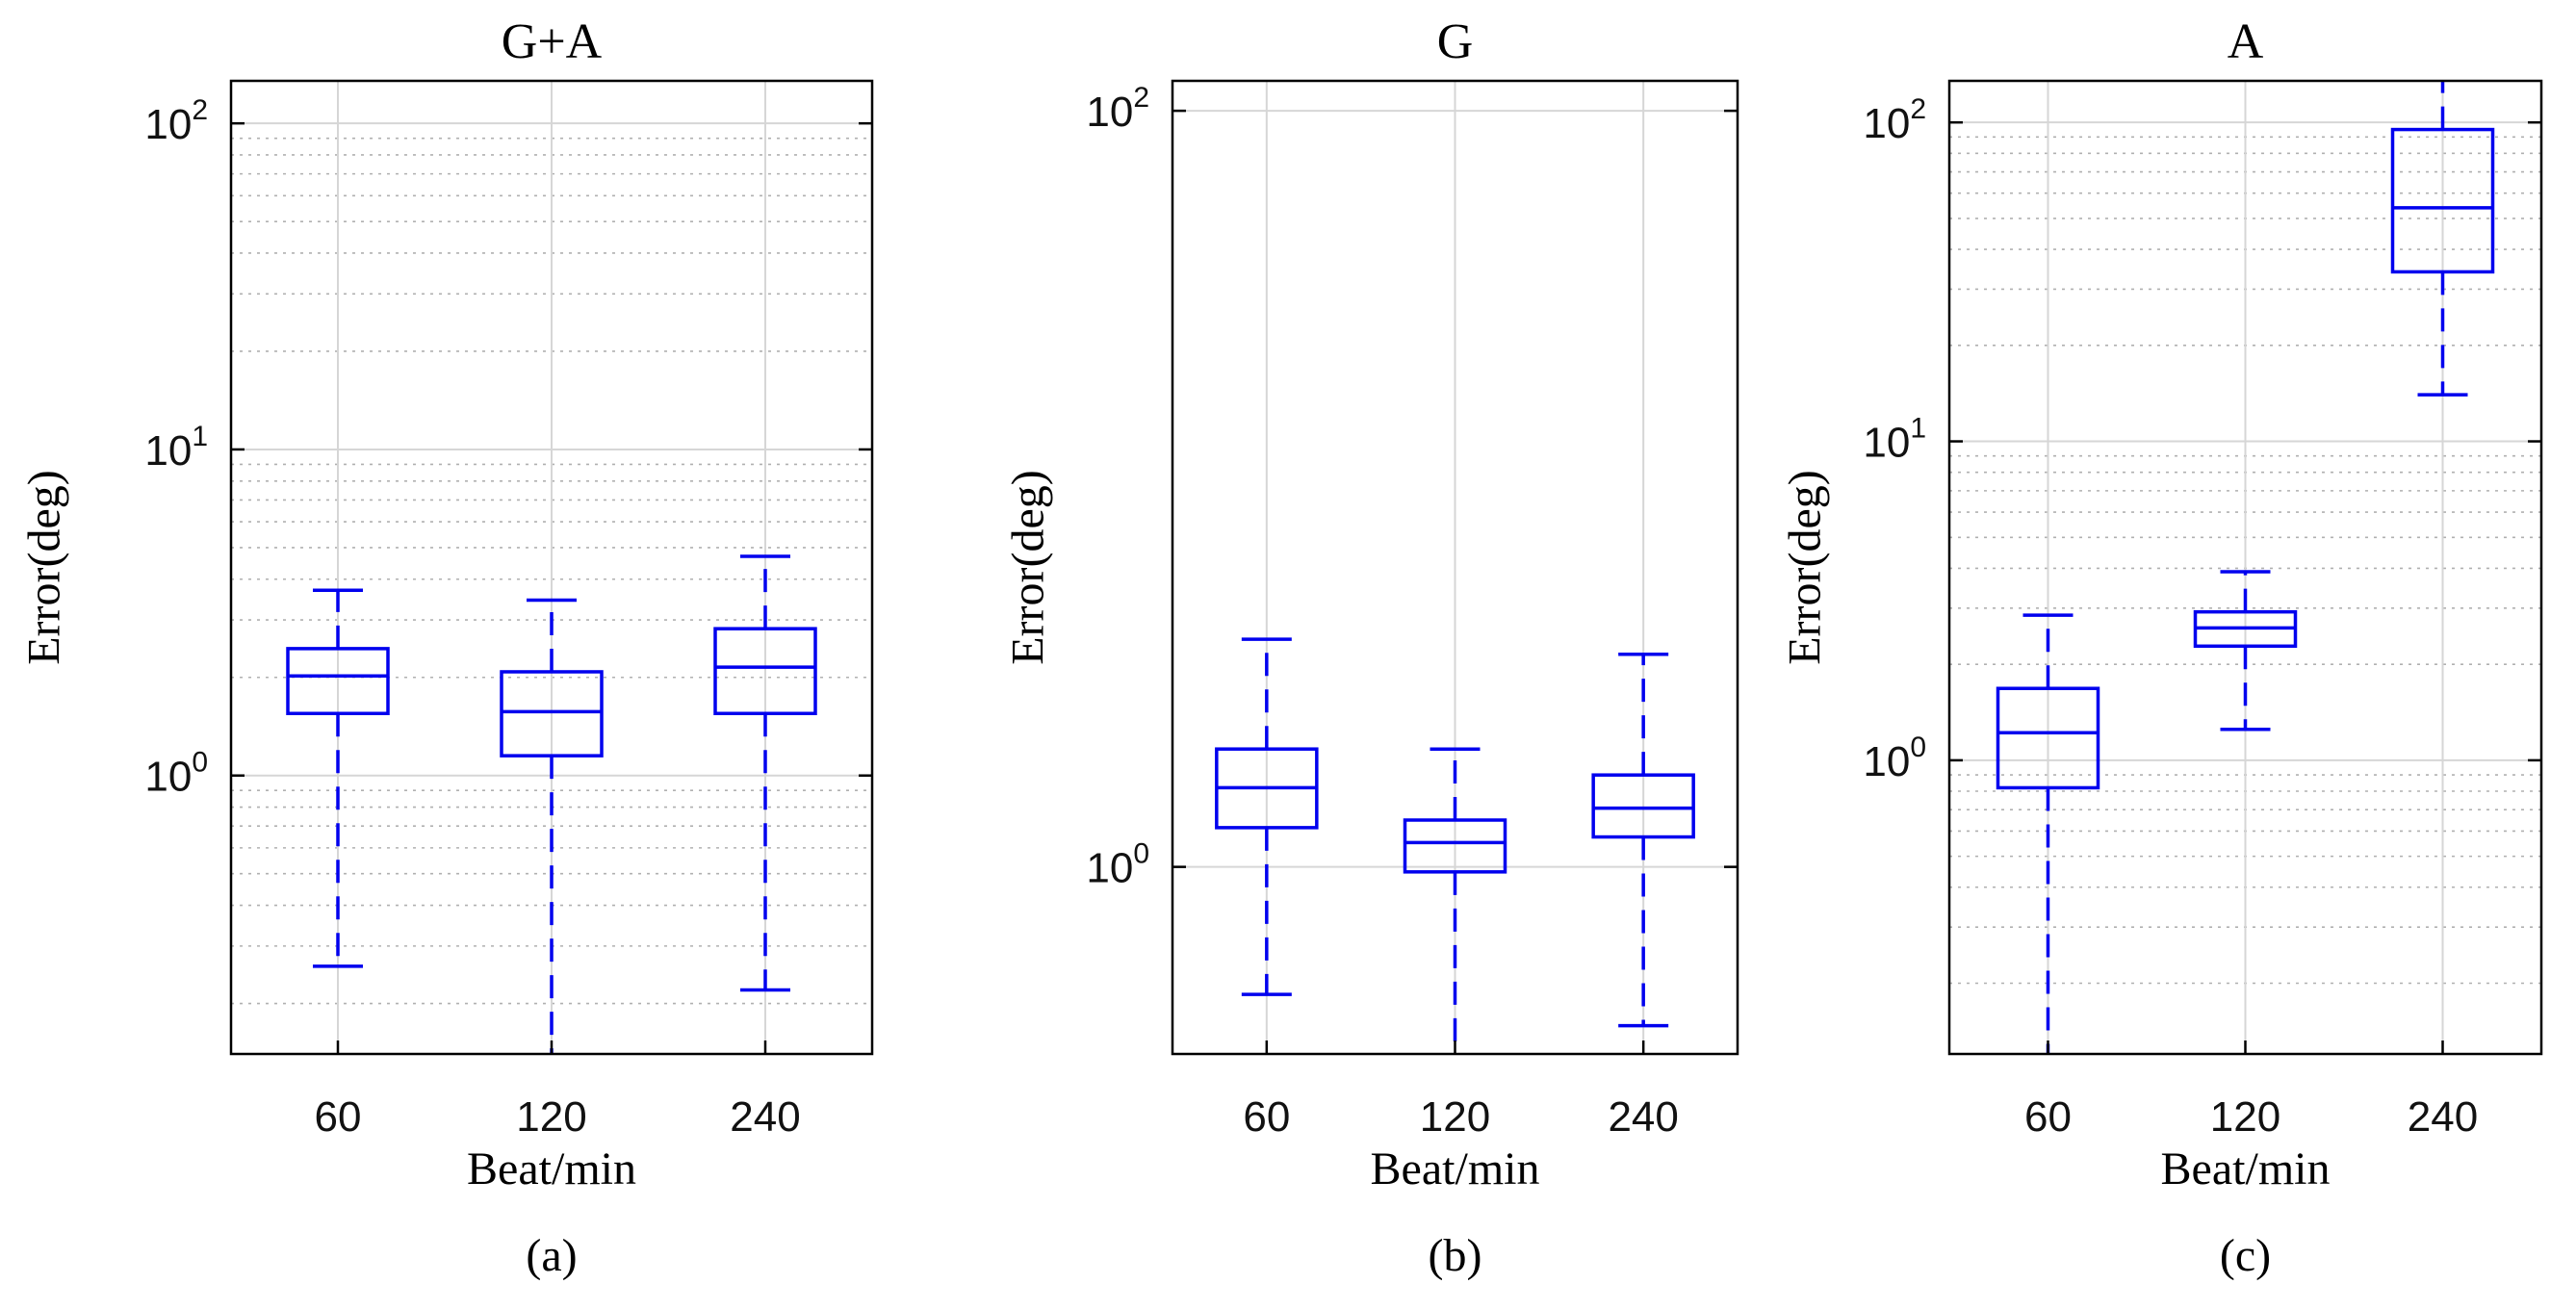 This screenshot has width=2576, height=1310. What do you see at coordinates (1455, 41) in the screenshot?
I see `chart-title: G` at bounding box center [1455, 41].